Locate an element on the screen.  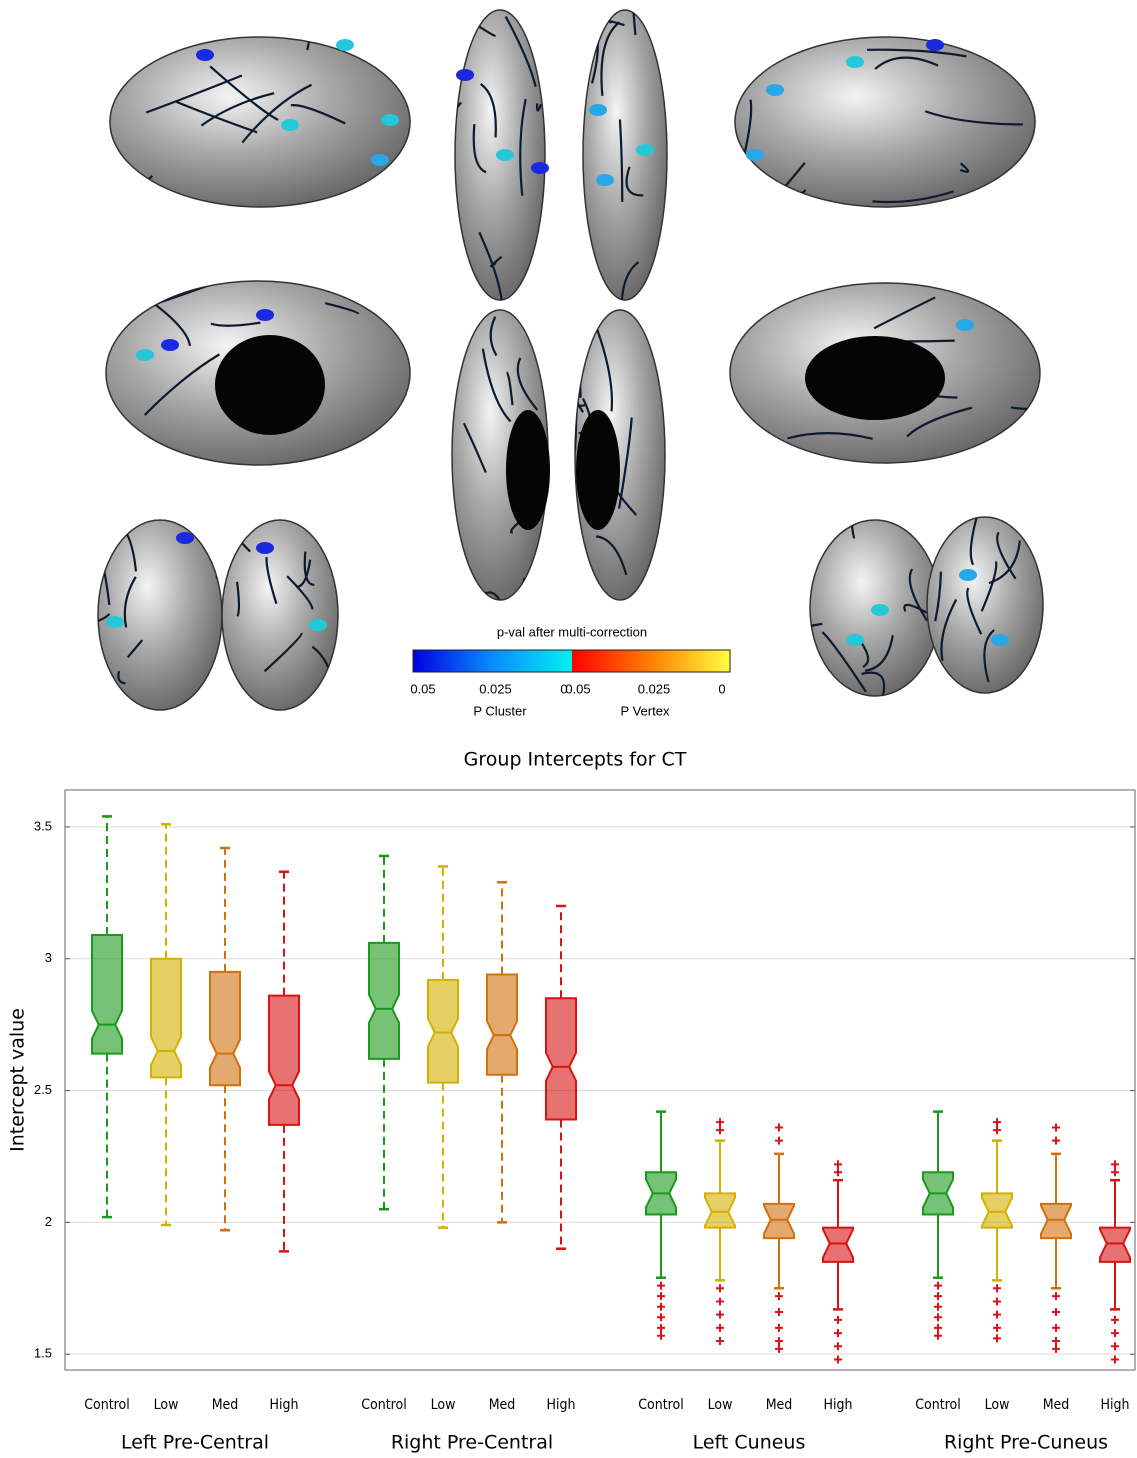
colorbar-tick-label: 0.025 is located at coordinates (654, 688).